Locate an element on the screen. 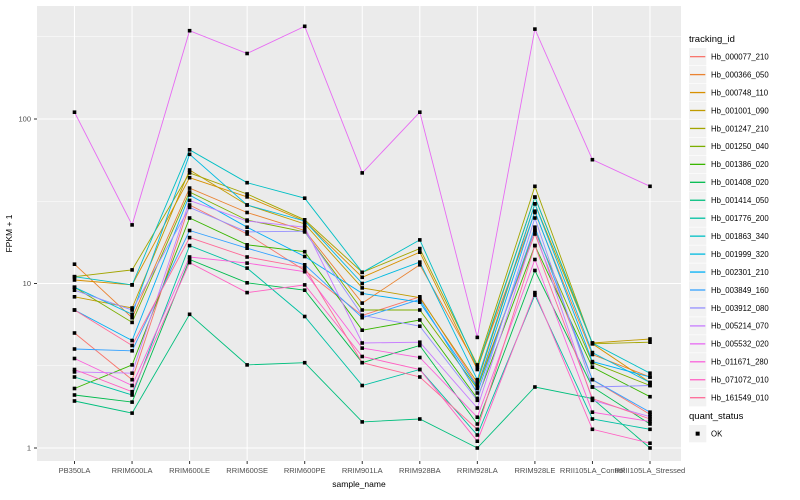 This screenshot has height=500, width=800. legend-entry-Hb_001414_050: Hb_001414_050 is located at coordinates (740, 200).